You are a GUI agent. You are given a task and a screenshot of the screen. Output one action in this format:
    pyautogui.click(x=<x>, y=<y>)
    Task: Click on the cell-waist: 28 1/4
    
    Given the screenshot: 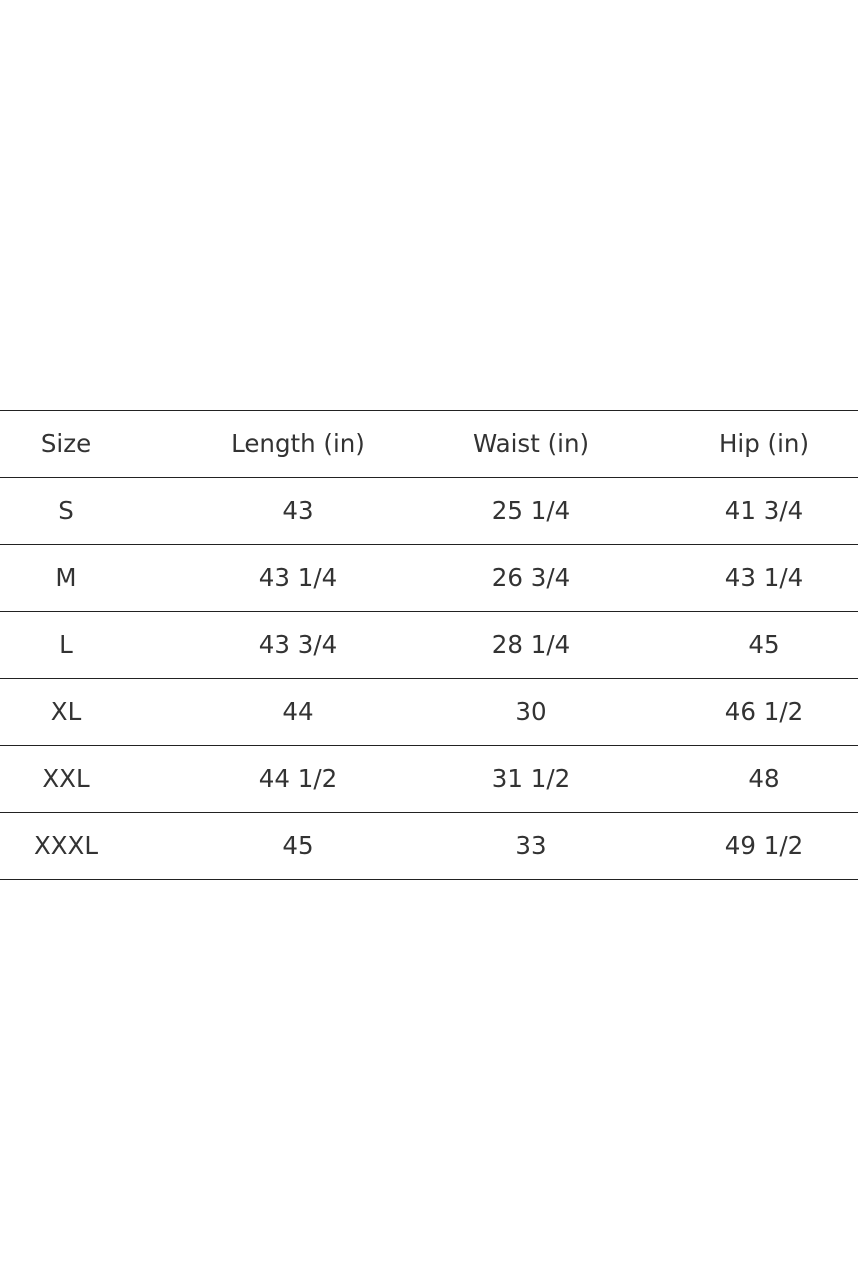 What is the action you would take?
    pyautogui.click(x=531, y=644)
    